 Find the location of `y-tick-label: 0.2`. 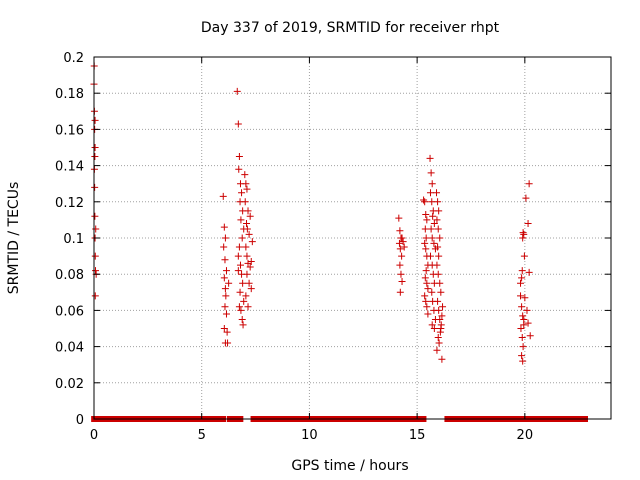

y-tick-label: 0.2 is located at coordinates (73, 58).